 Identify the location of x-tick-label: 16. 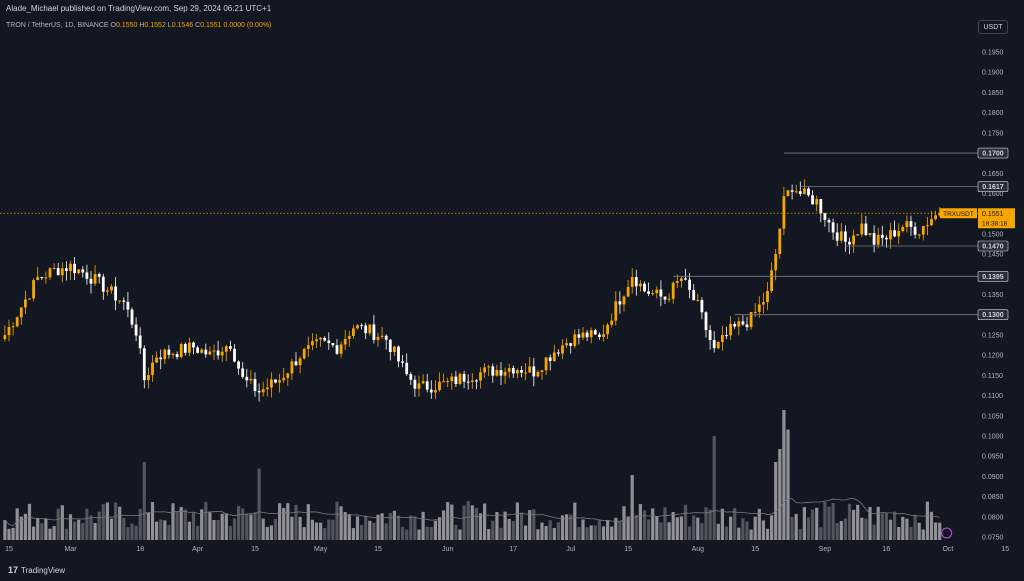
(887, 549).